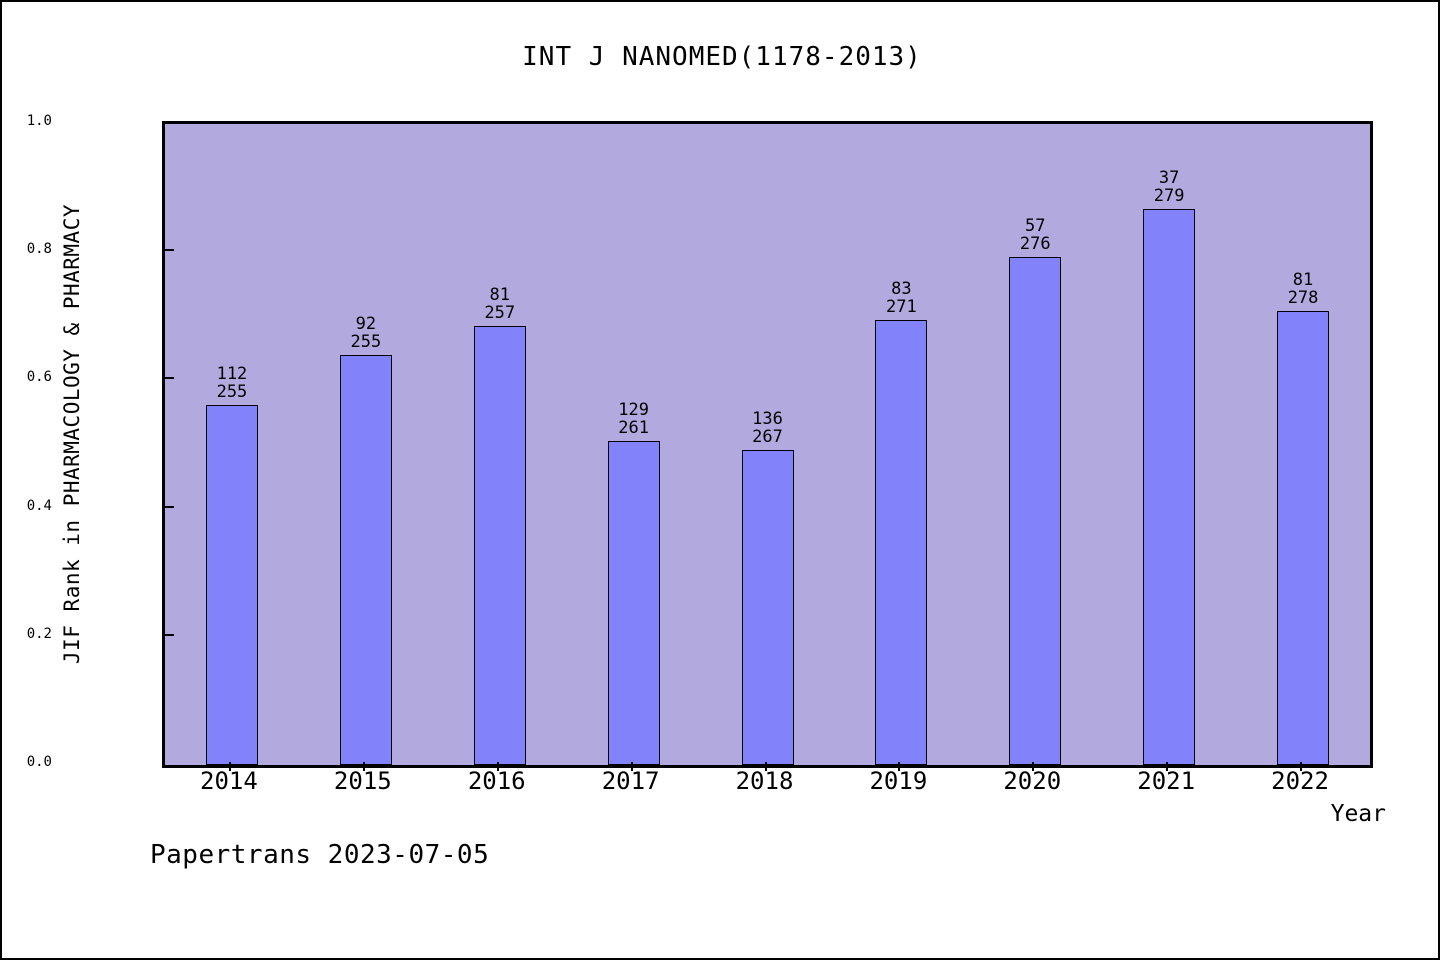 Image resolution: width=1440 pixels, height=960 pixels. Describe the element at coordinates (1169, 487) in the screenshot. I see `bar-2021` at that location.